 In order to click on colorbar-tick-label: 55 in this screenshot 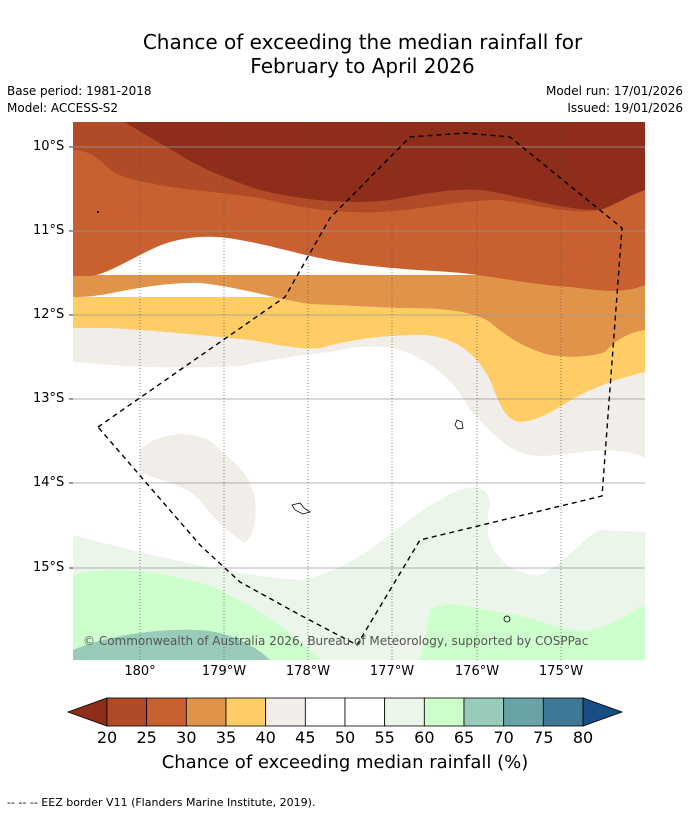, I will do `click(384, 737)`.